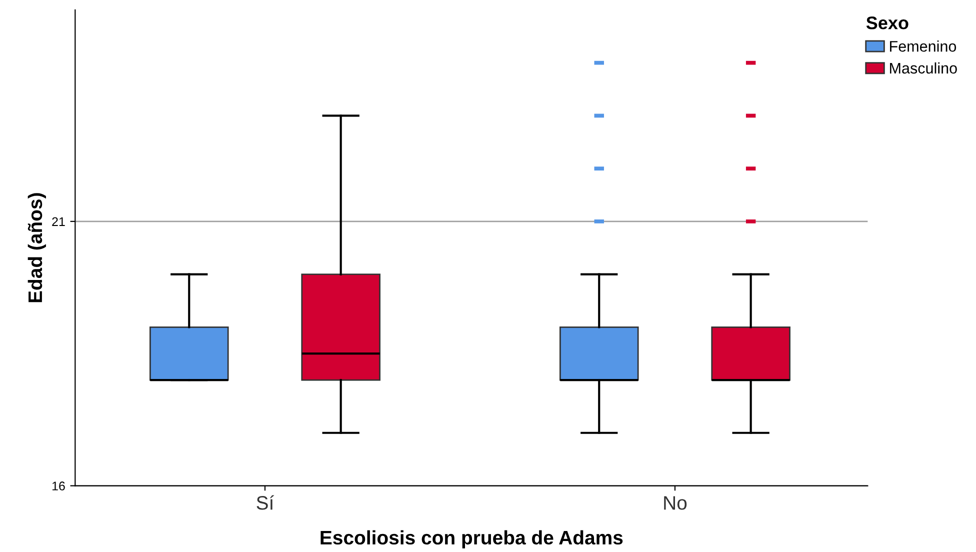 This screenshot has height=552, width=976. I want to click on legend-label: Masculino, so click(923, 68).